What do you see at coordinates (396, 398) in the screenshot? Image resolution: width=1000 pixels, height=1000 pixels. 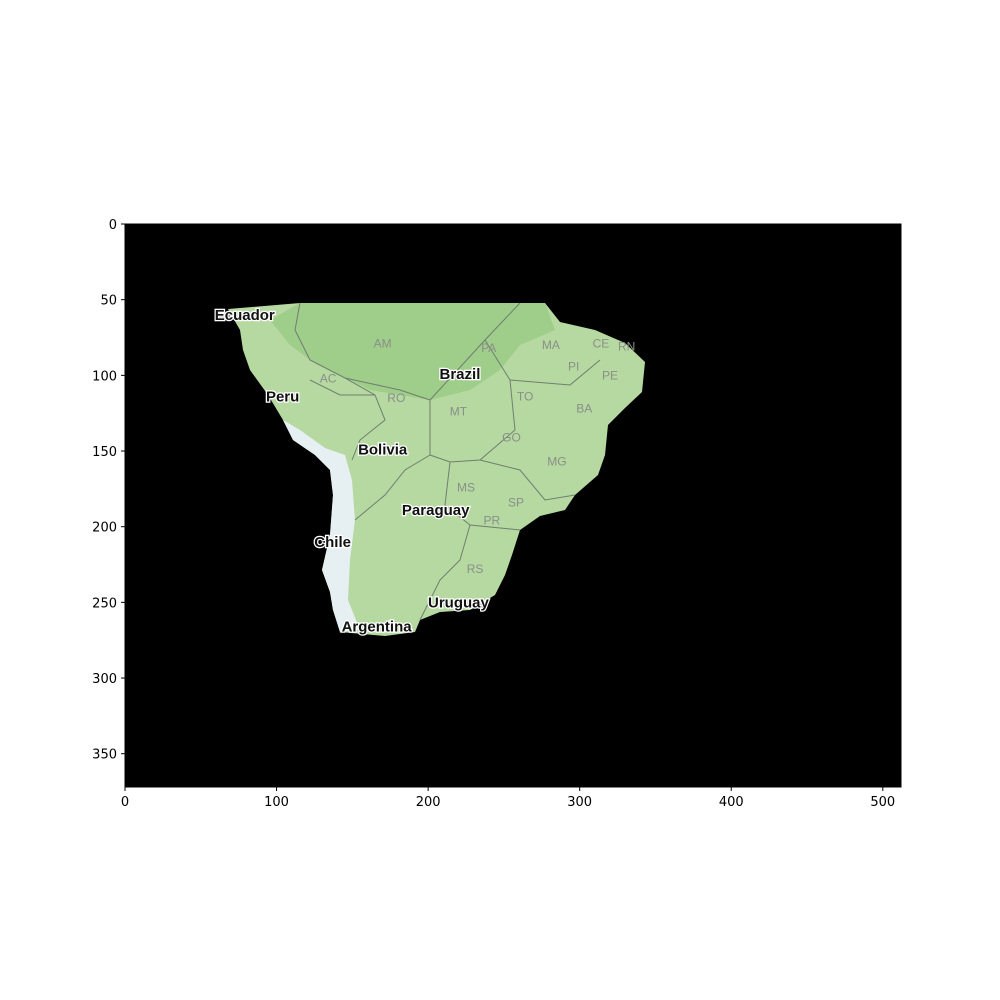 I see `state-label-ro: RO` at bounding box center [396, 398].